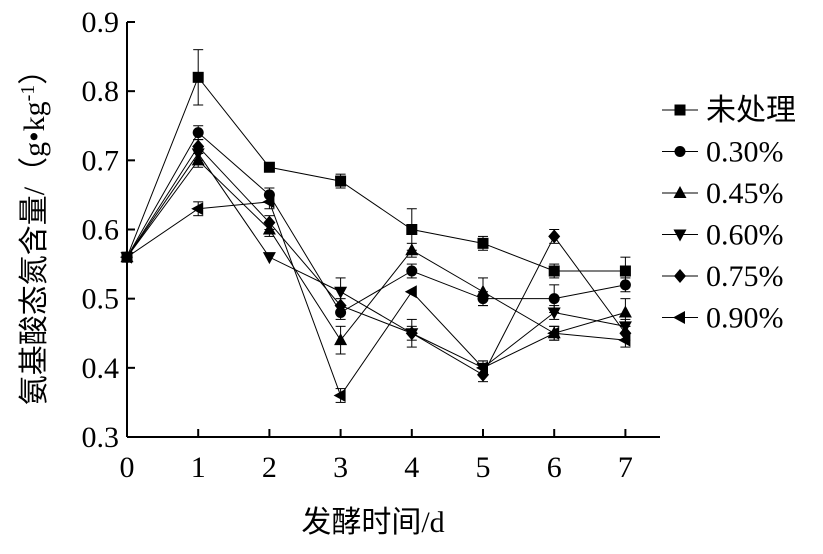 This screenshot has height=554, width=823. What do you see at coordinates (372, 522) in the screenshot?
I see `x-axis-title: 发酵时间/d` at bounding box center [372, 522].